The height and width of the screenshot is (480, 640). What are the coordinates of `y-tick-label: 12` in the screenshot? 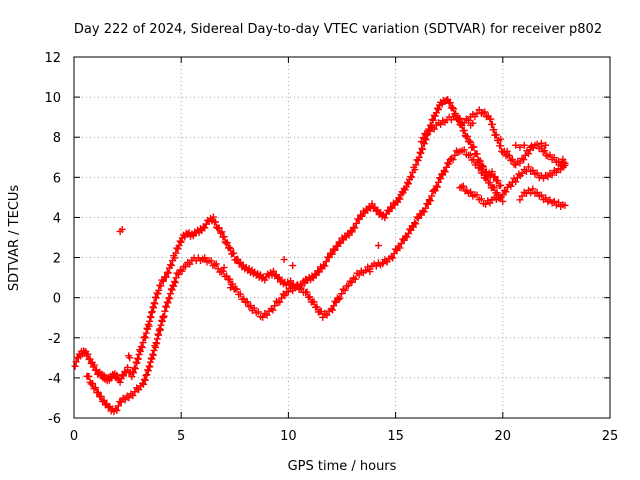 It's located at (52, 58).